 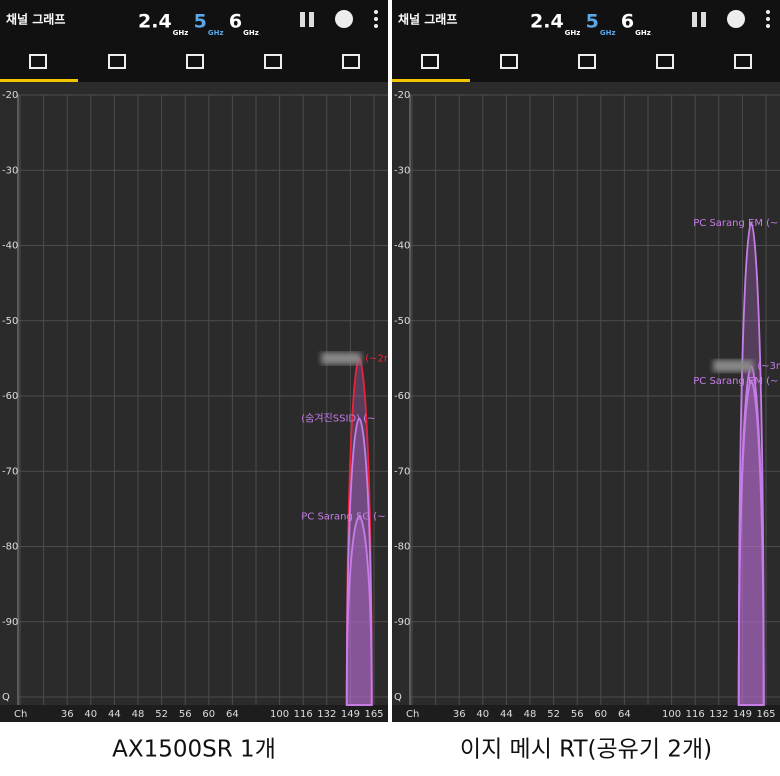 What do you see at coordinates (194, 750) in the screenshot?
I see `caption: AX1500SR 1개` at bounding box center [194, 750].